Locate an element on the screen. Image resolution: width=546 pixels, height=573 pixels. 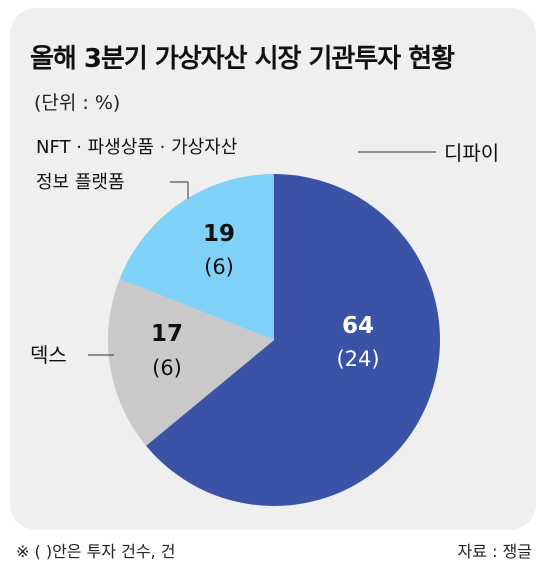
category-label-dex: 덱스 is located at coordinates (48, 355).